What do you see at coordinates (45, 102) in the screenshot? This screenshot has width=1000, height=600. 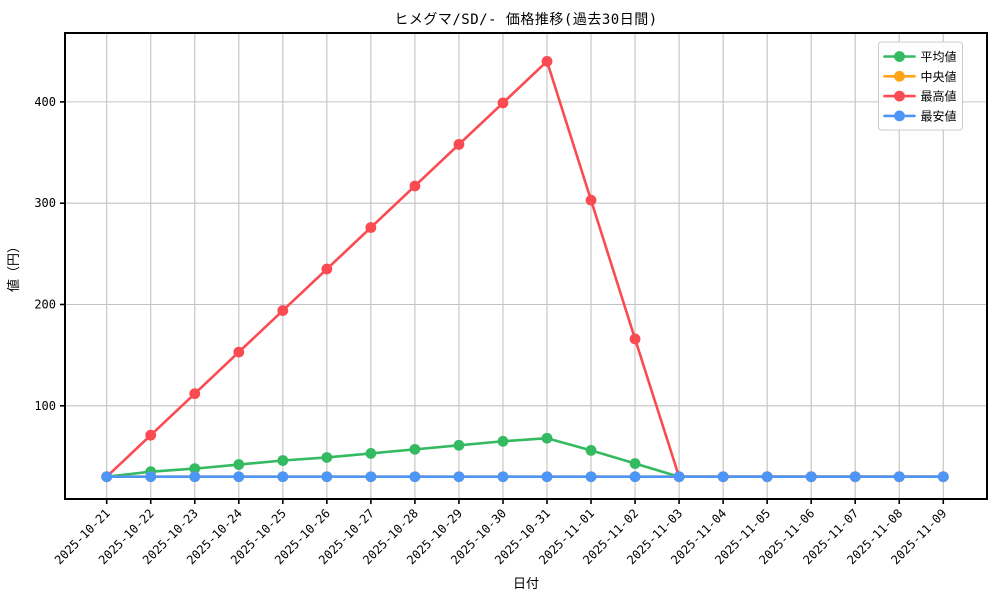 I see `y-tick-label: 400` at bounding box center [45, 102].